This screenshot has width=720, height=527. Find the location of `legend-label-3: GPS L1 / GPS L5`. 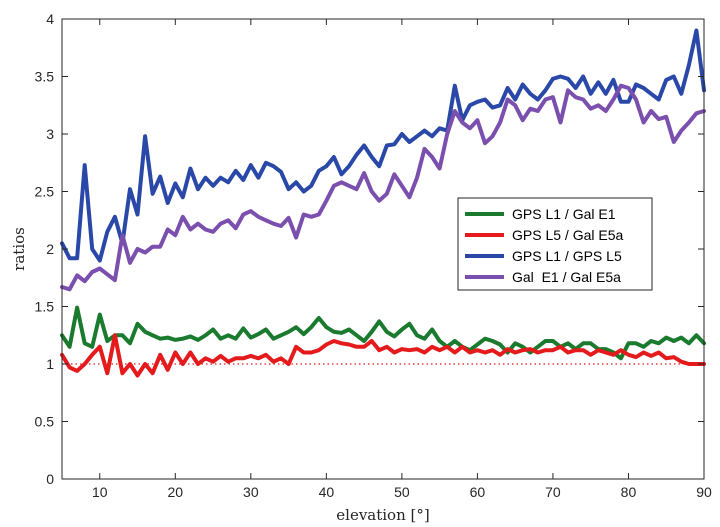

legend-label-3: GPS L1 / GPS L5 is located at coordinates (567, 256).